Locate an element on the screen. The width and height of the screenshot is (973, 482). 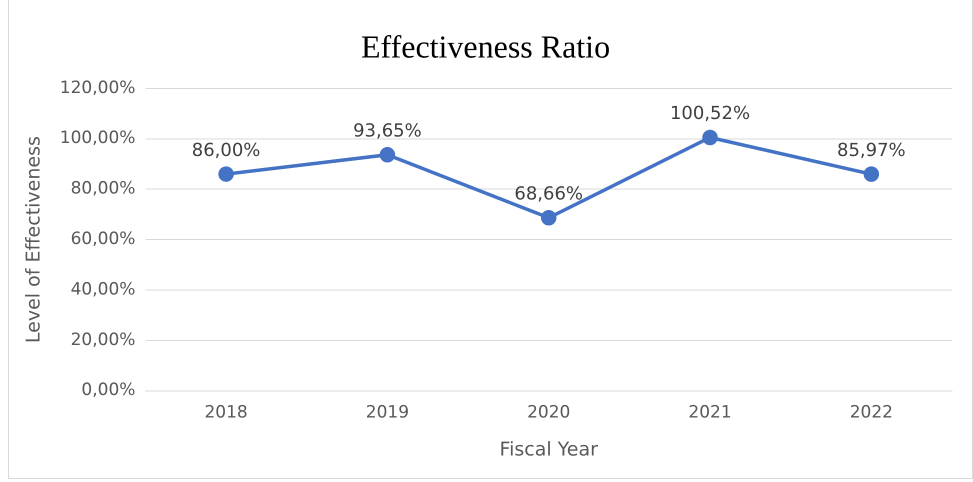
data-label: 100,52% is located at coordinates (710, 113).